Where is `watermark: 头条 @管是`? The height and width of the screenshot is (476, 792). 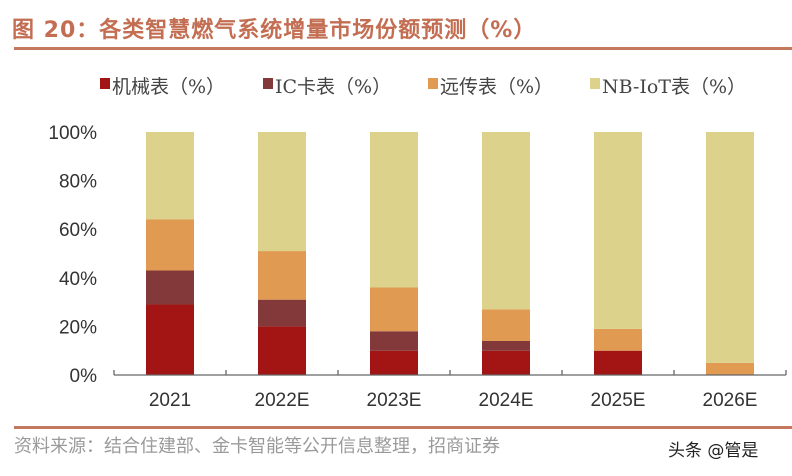 watermark: 头条 @管是 is located at coordinates (713, 451).